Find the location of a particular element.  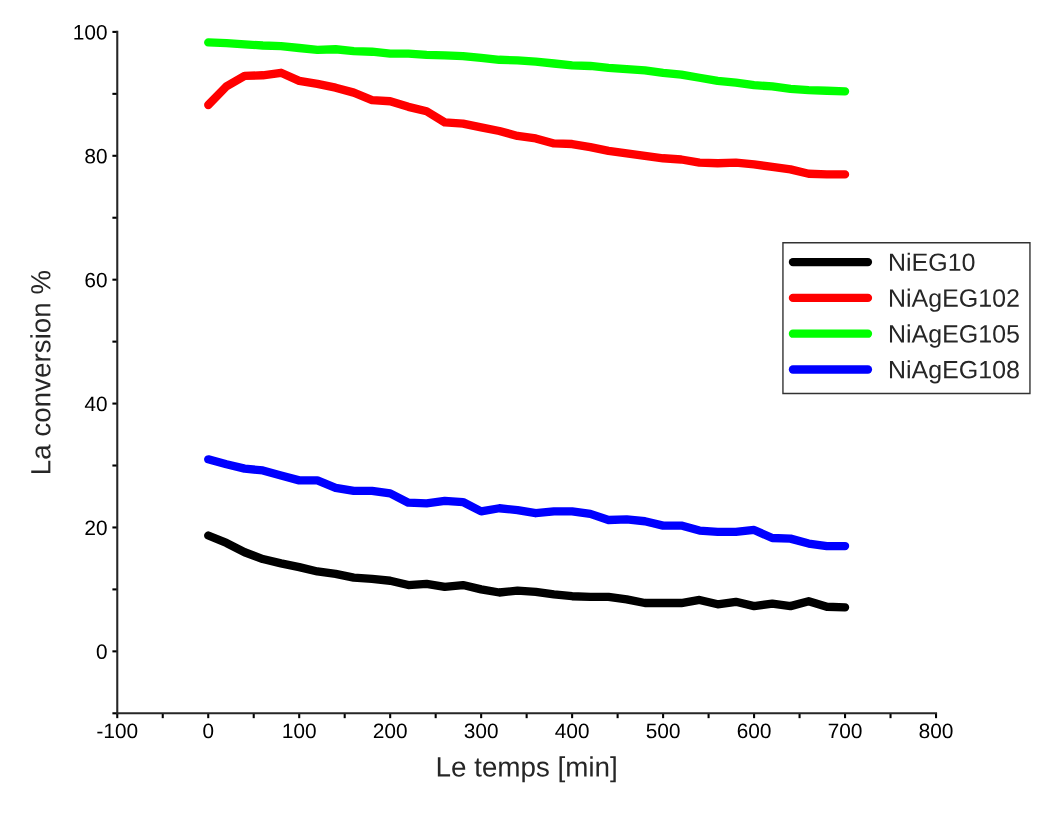

x-axis-title: Le temps [min] is located at coordinates (526, 769).